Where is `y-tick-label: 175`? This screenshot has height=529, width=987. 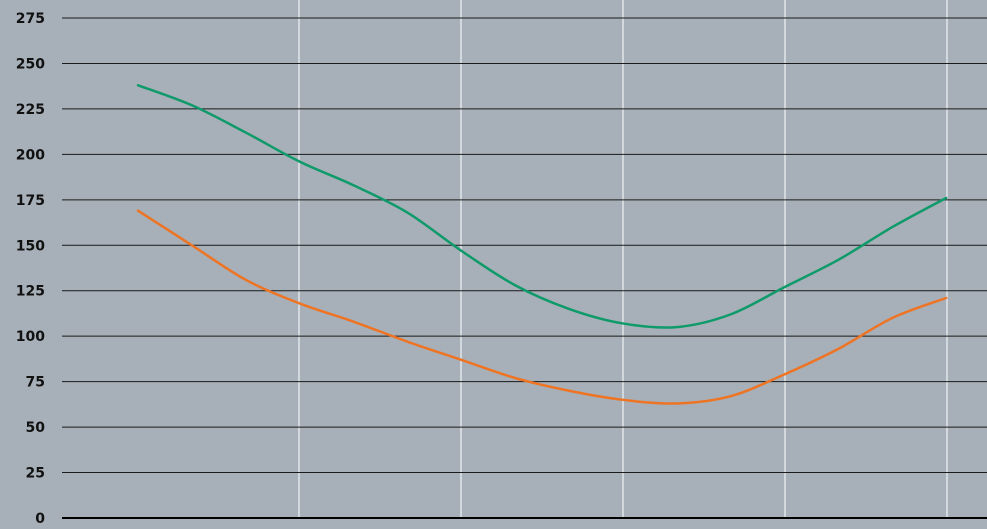
y-tick-label: 175 is located at coordinates (30, 201).